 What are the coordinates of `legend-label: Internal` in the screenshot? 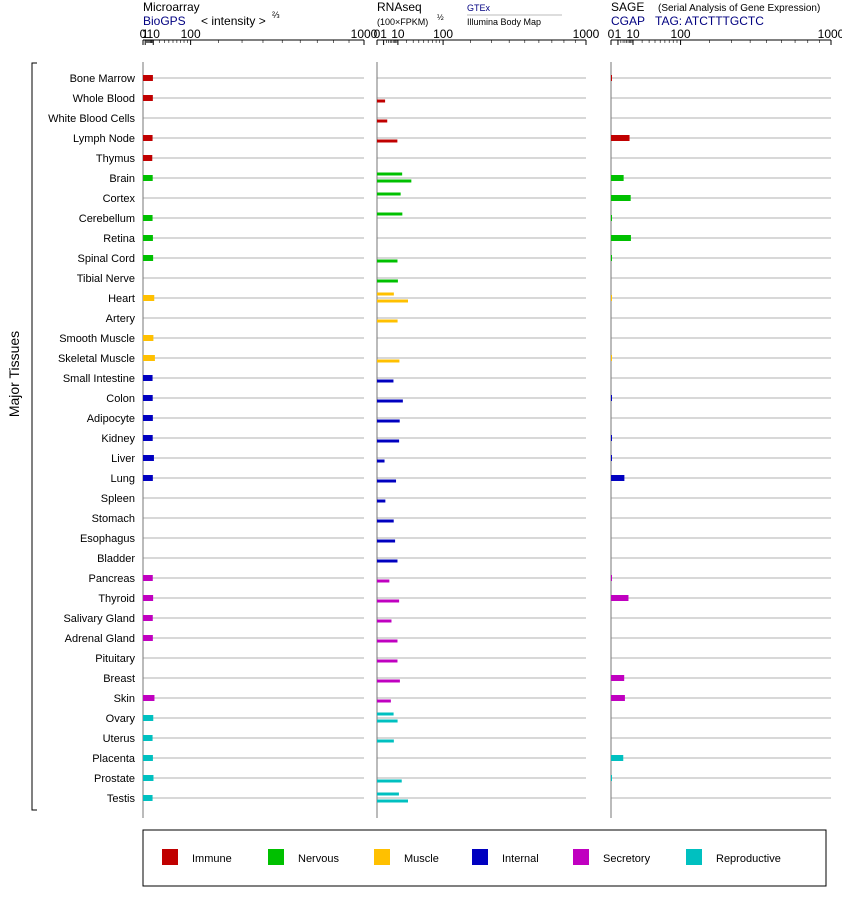 It's located at (520, 859).